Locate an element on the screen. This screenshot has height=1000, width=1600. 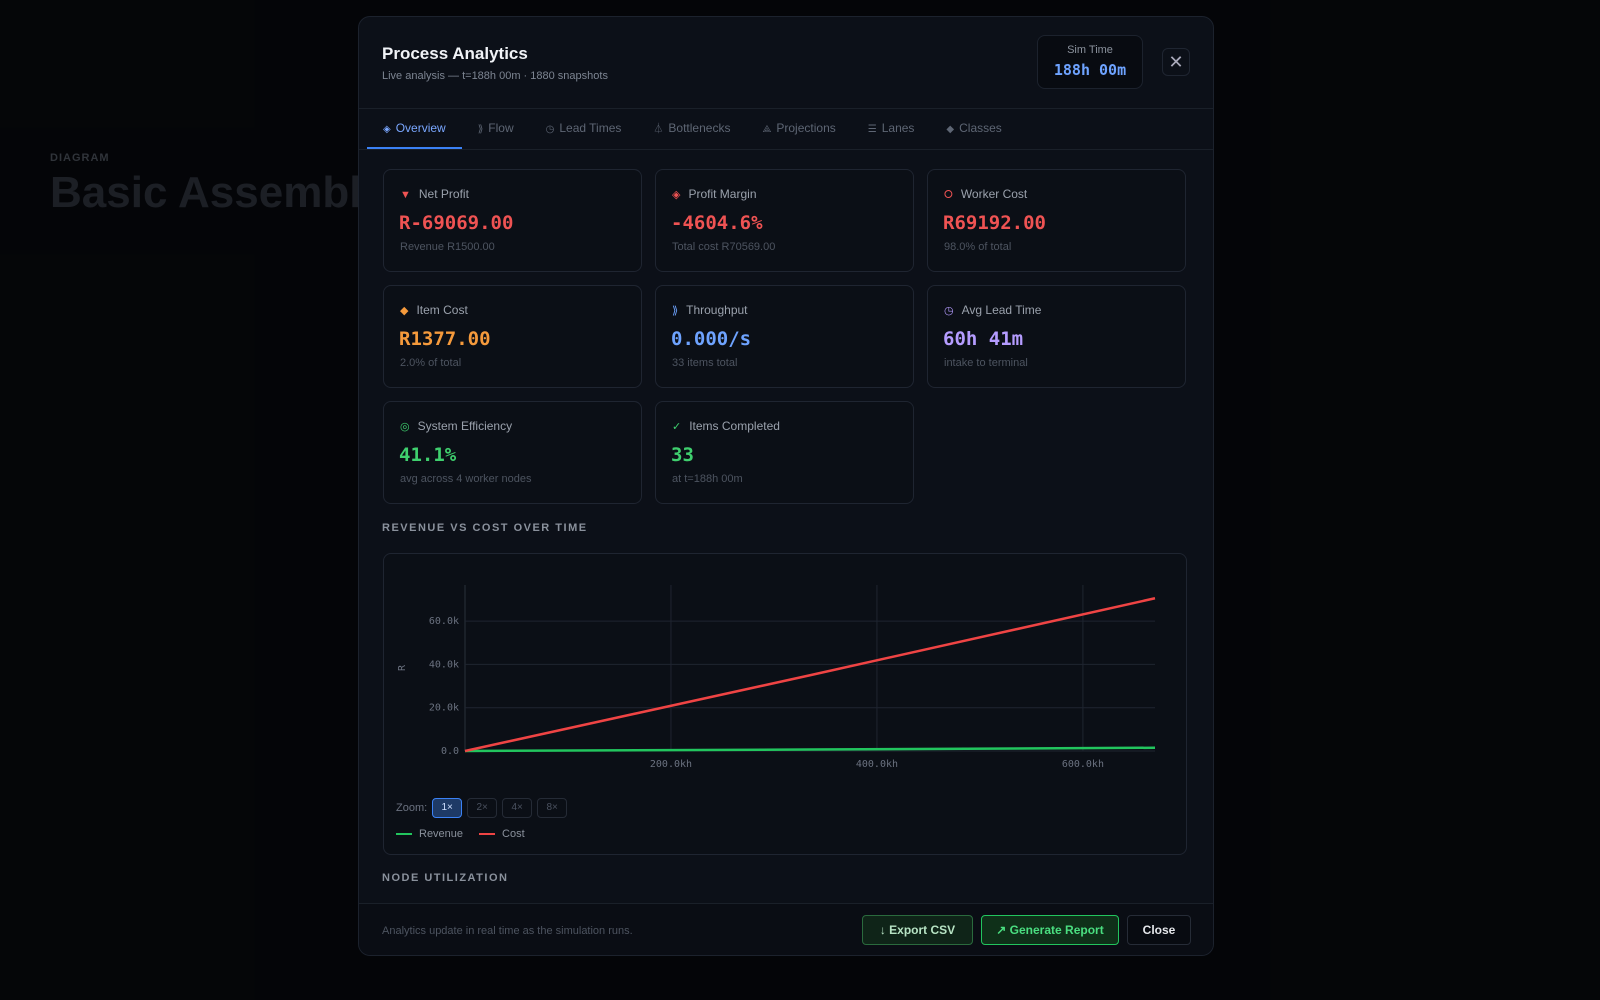
zoom-button: 4× is located at coordinates (517, 808).